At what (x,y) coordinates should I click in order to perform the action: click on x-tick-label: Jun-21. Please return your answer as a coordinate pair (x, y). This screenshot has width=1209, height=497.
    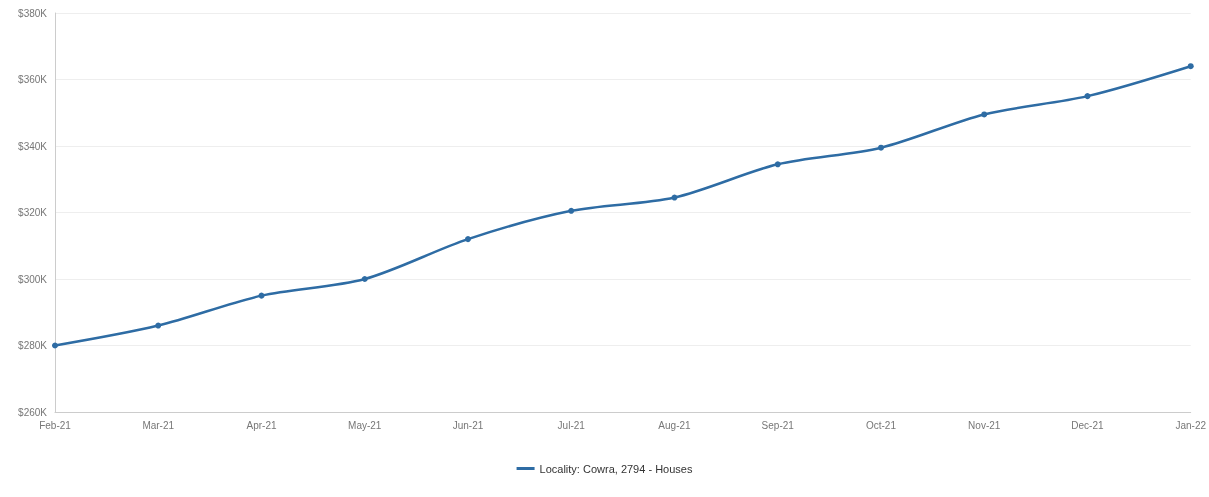
    Looking at the image, I should click on (468, 425).